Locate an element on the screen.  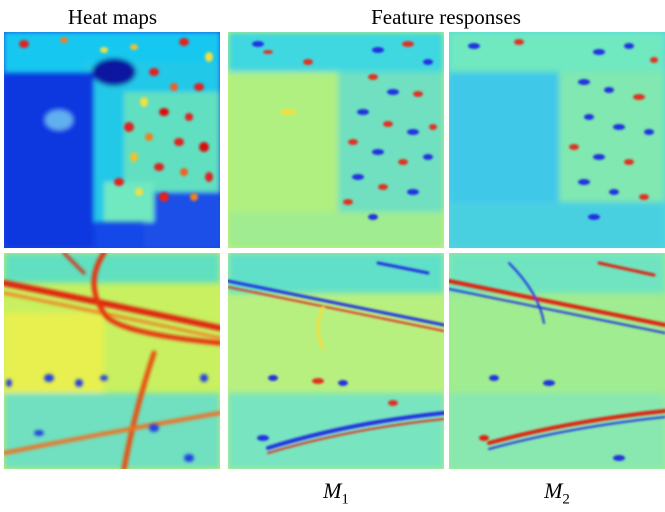
heat-maps-header: Heat maps is located at coordinates (112, 17).